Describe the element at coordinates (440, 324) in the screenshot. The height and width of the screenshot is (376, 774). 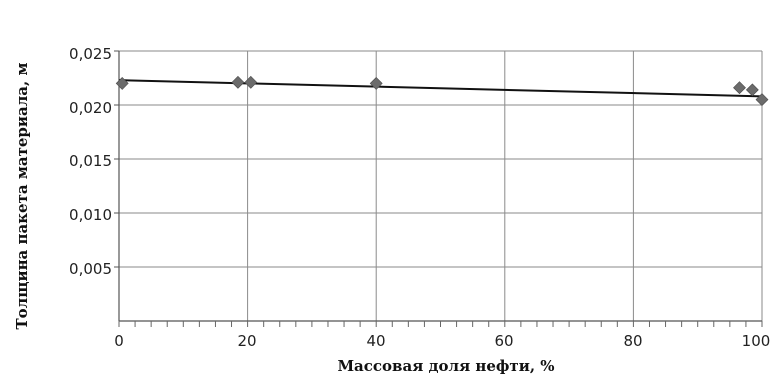
I see `x-minor-ticks` at that location.